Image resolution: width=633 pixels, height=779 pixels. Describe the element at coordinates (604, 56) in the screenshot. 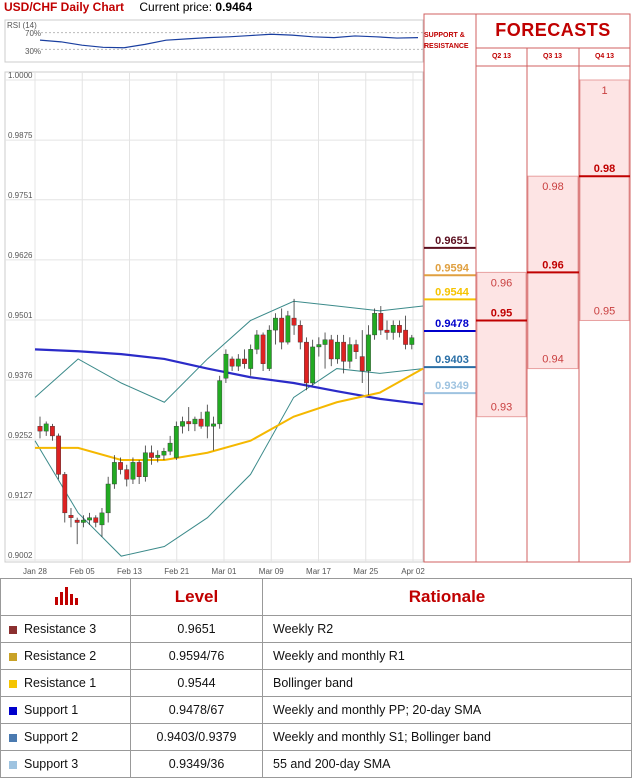

I see `quarter-q4-label: Q4 13` at that location.